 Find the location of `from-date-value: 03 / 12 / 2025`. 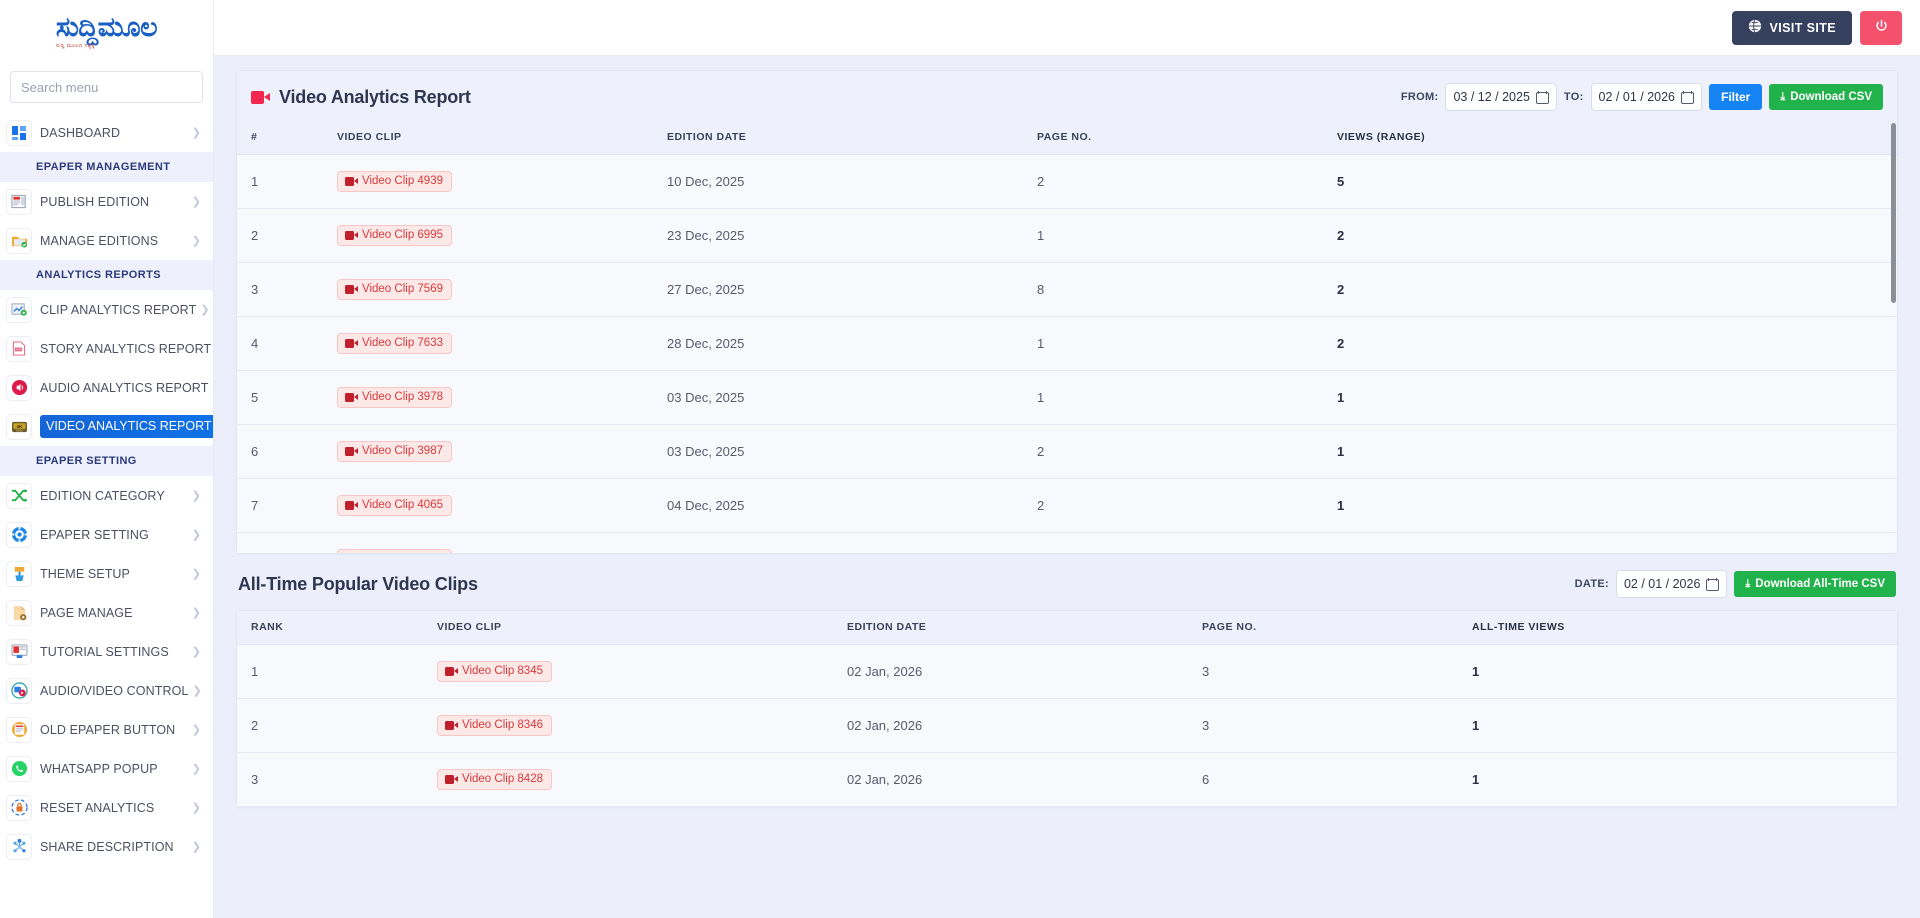

from-date-value: 03 / 12 / 2025 is located at coordinates (1491, 97).